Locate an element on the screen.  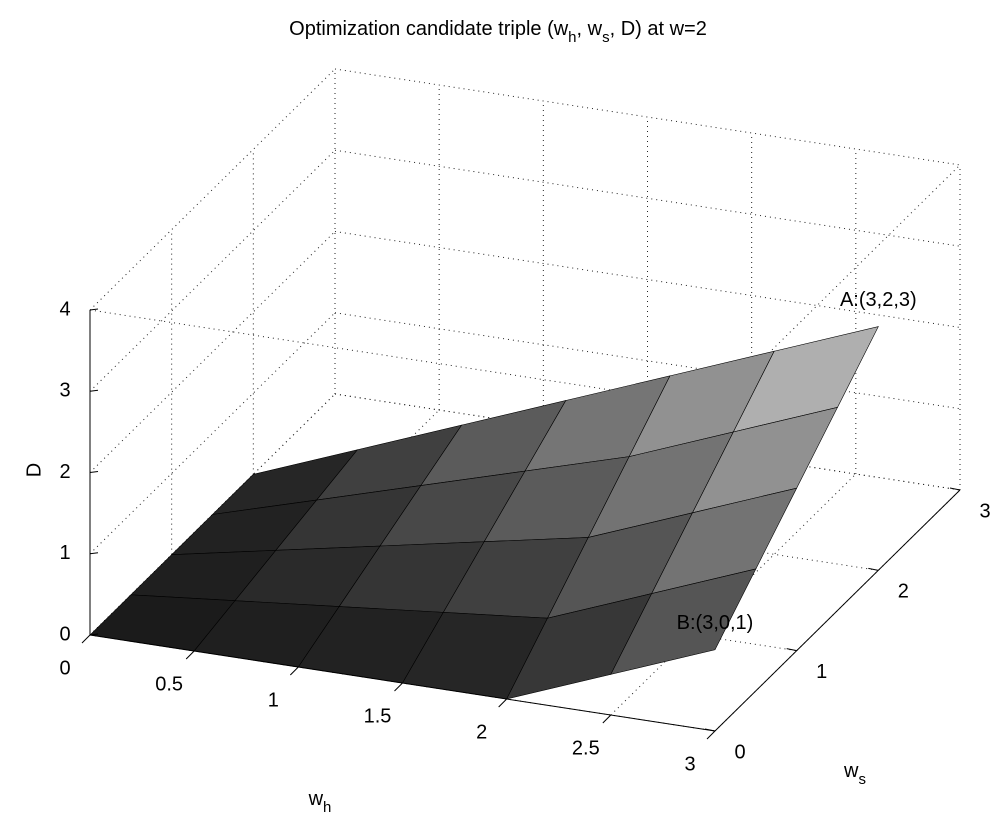
z-tick-label: 4 is located at coordinates (64, 309).